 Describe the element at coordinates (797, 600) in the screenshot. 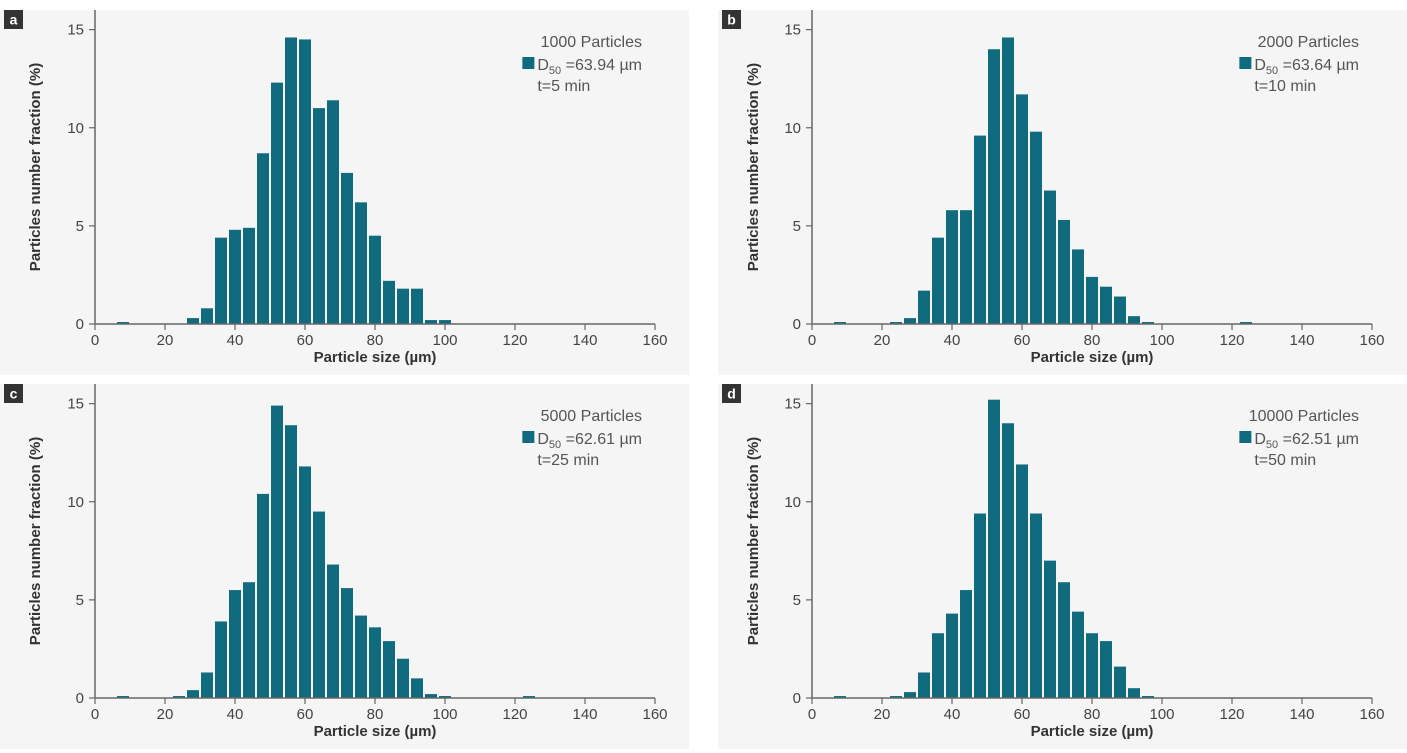

I see `y-tick-label: 5` at that location.